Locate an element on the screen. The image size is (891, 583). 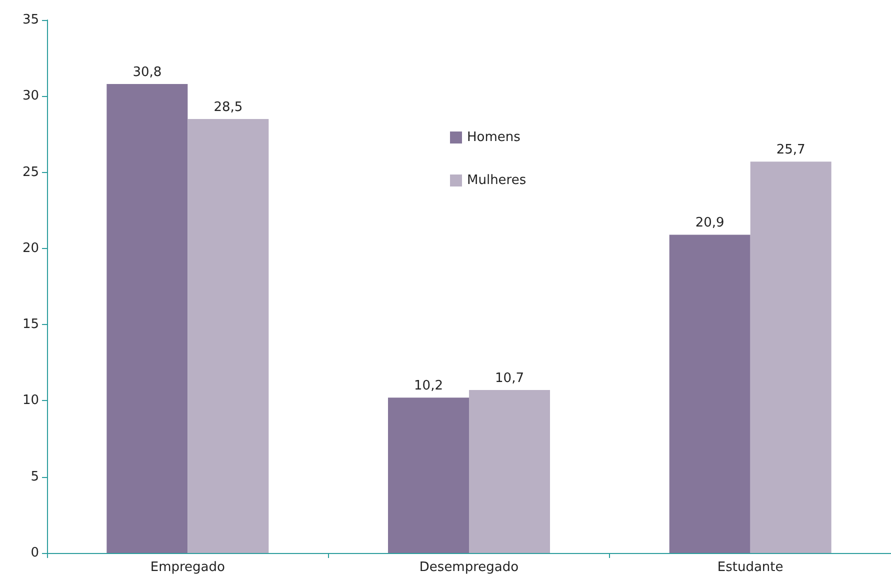
legend-label: Mulheres is located at coordinates (496, 180).